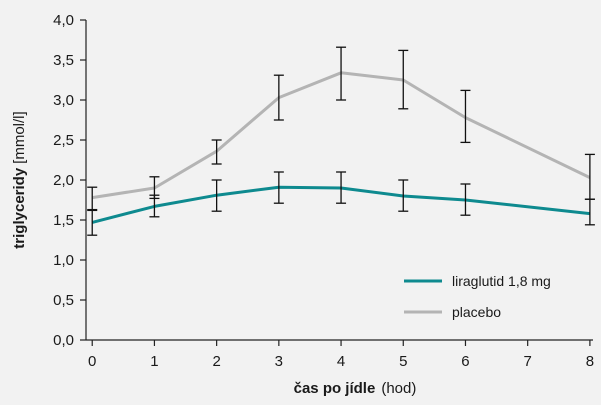  What do you see at coordinates (19, 137) in the screenshot?
I see `y-axis-title-unit: [mmol/l]` at bounding box center [19, 137].